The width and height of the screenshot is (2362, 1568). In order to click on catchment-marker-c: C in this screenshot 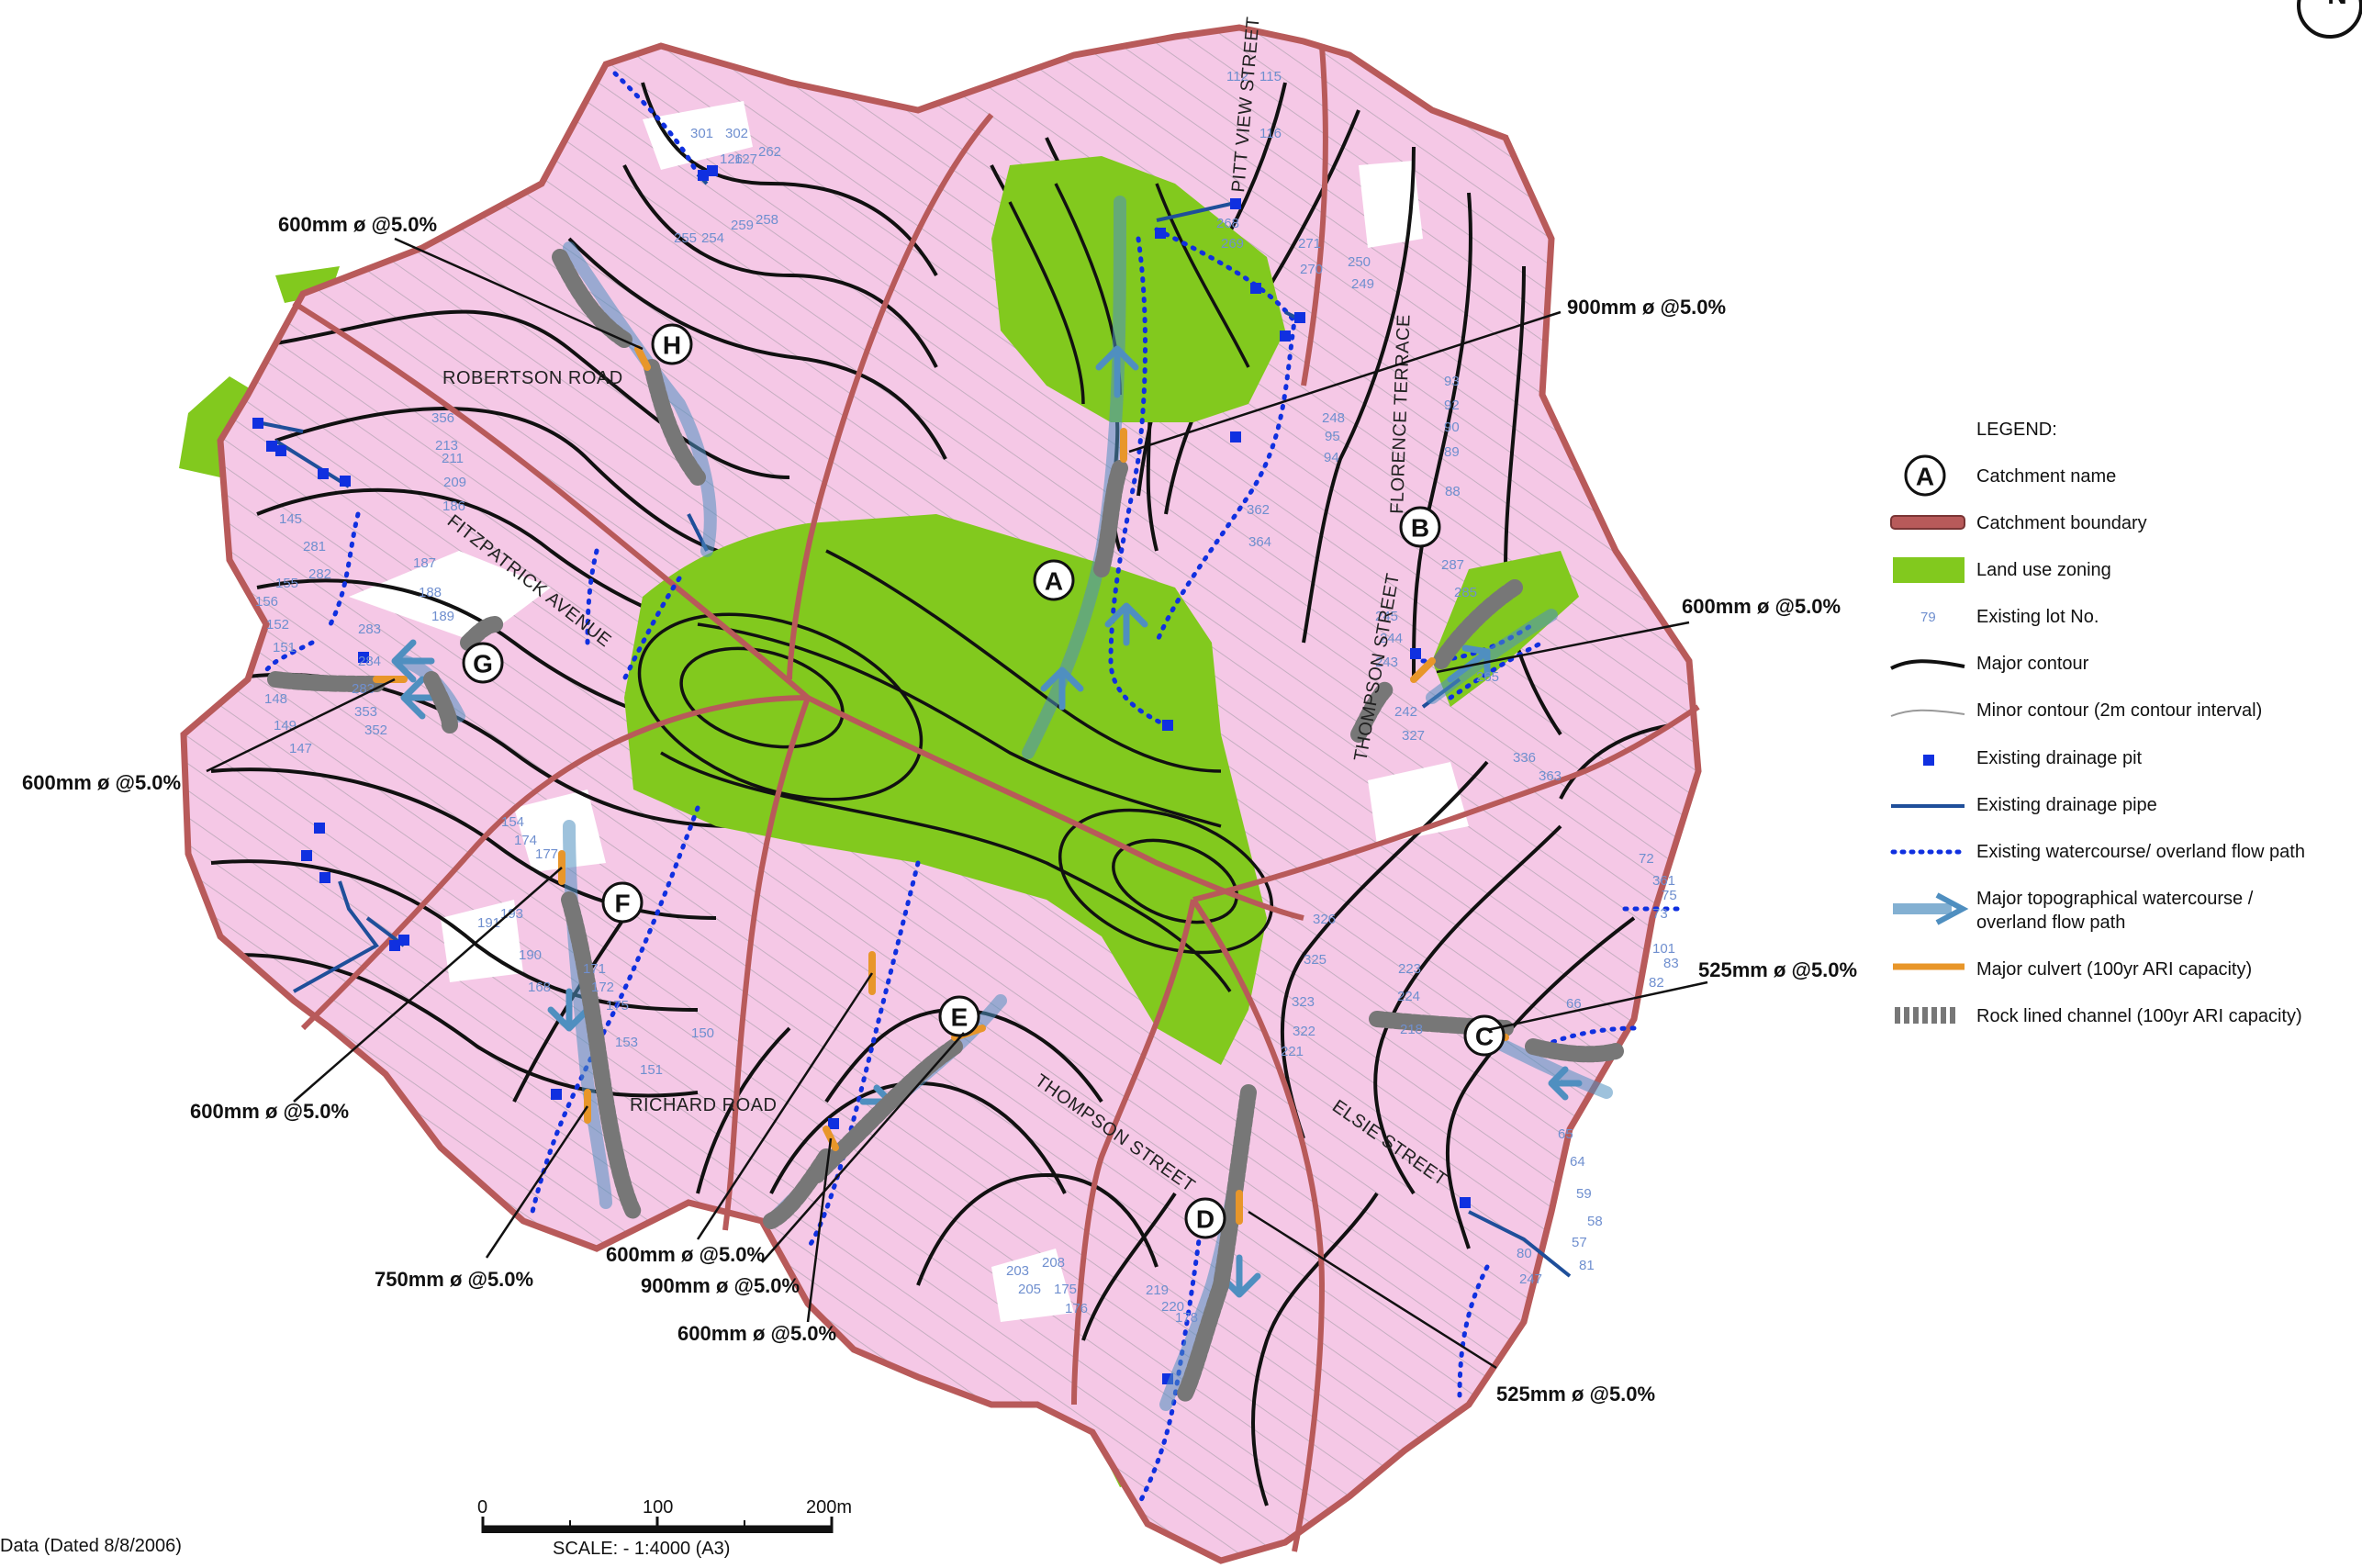, I will do `click(1485, 1035)`.